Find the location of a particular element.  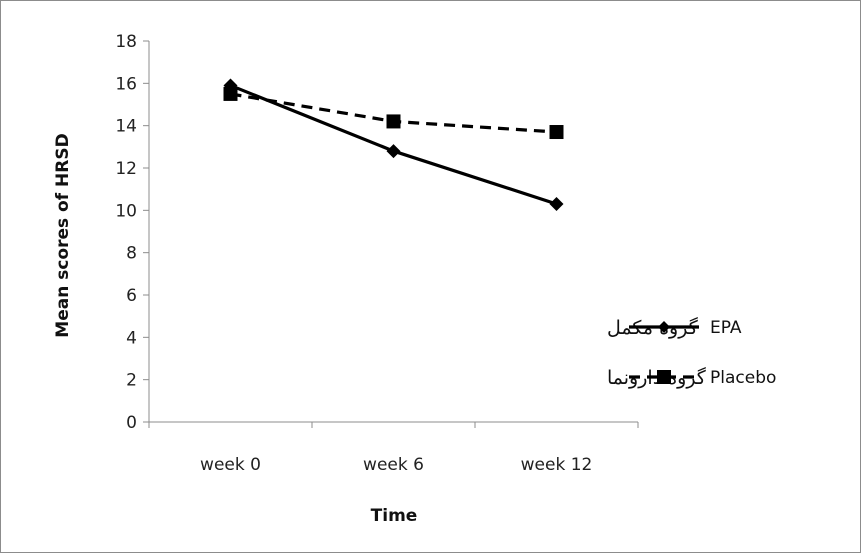

x-tick-label: week 0 is located at coordinates (230, 465).